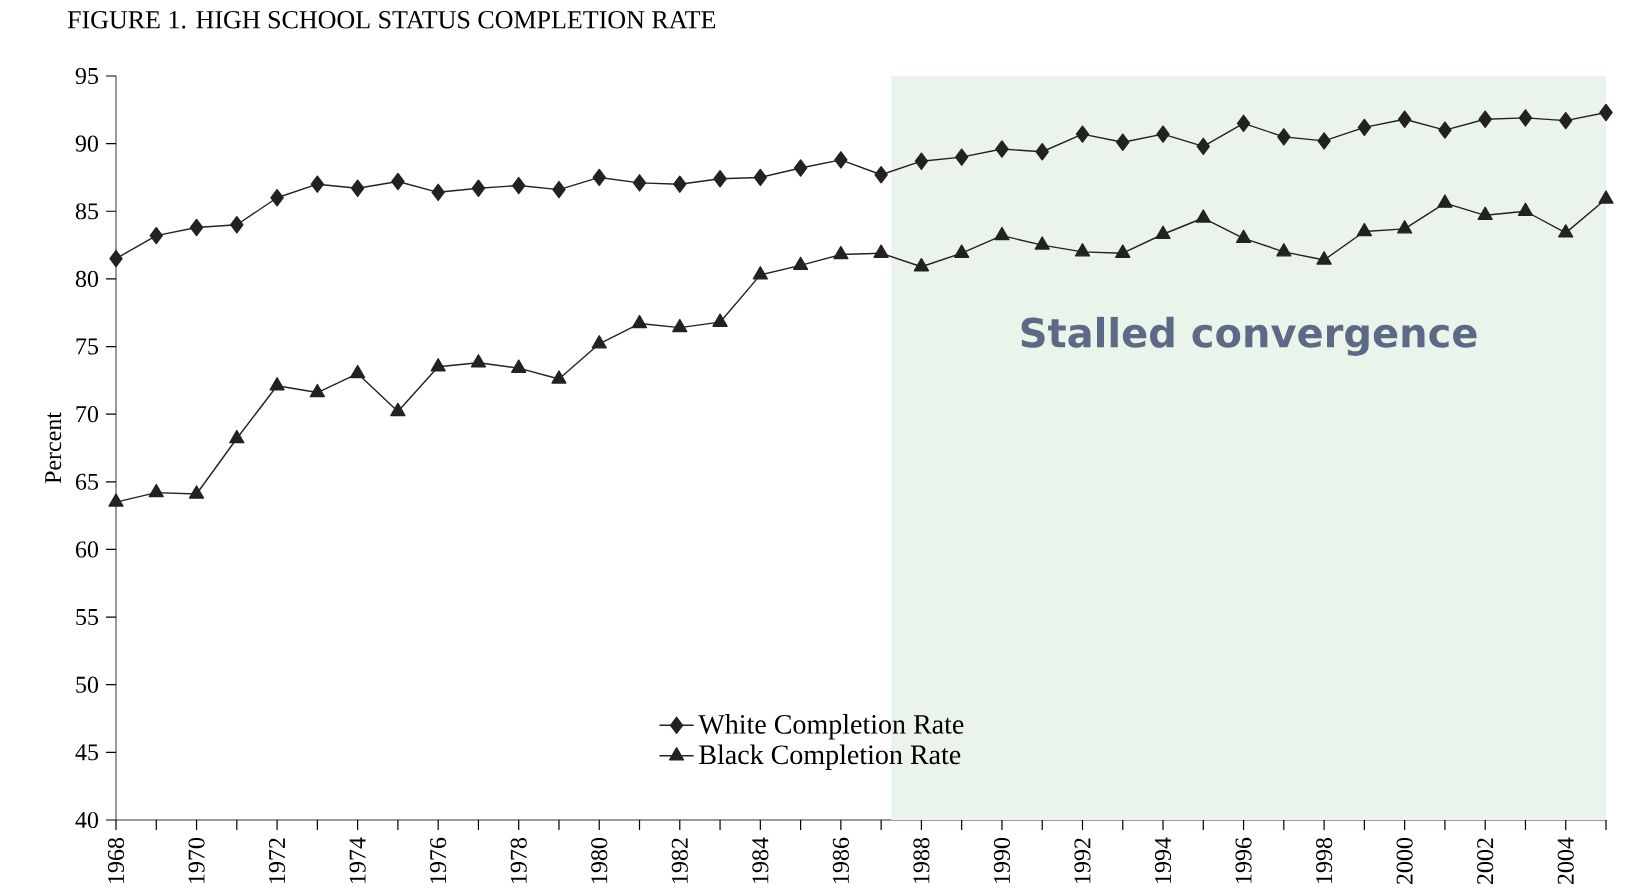 The height and width of the screenshot is (892, 1644). Describe the element at coordinates (357, 860) in the screenshot. I see `x-tick-label: 1974` at that location.